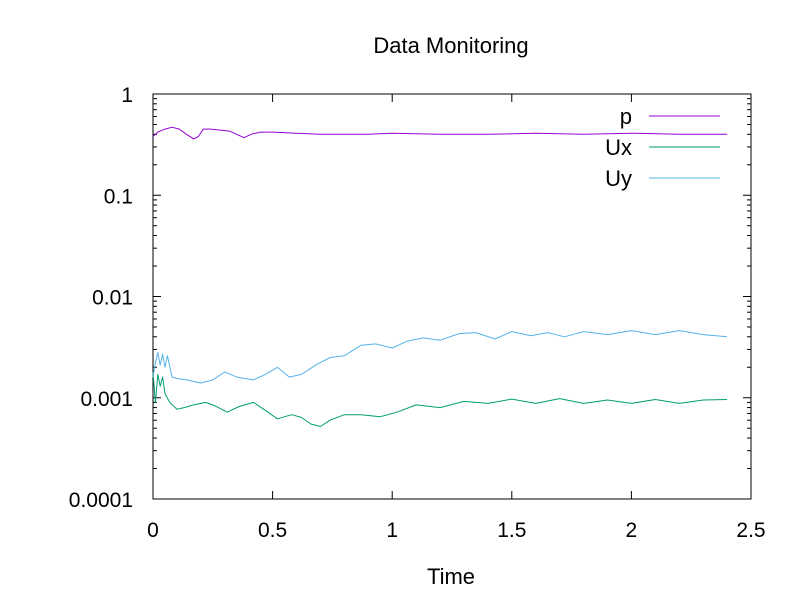  I want to click on y-tick-label: 0.0001, so click(101, 500).